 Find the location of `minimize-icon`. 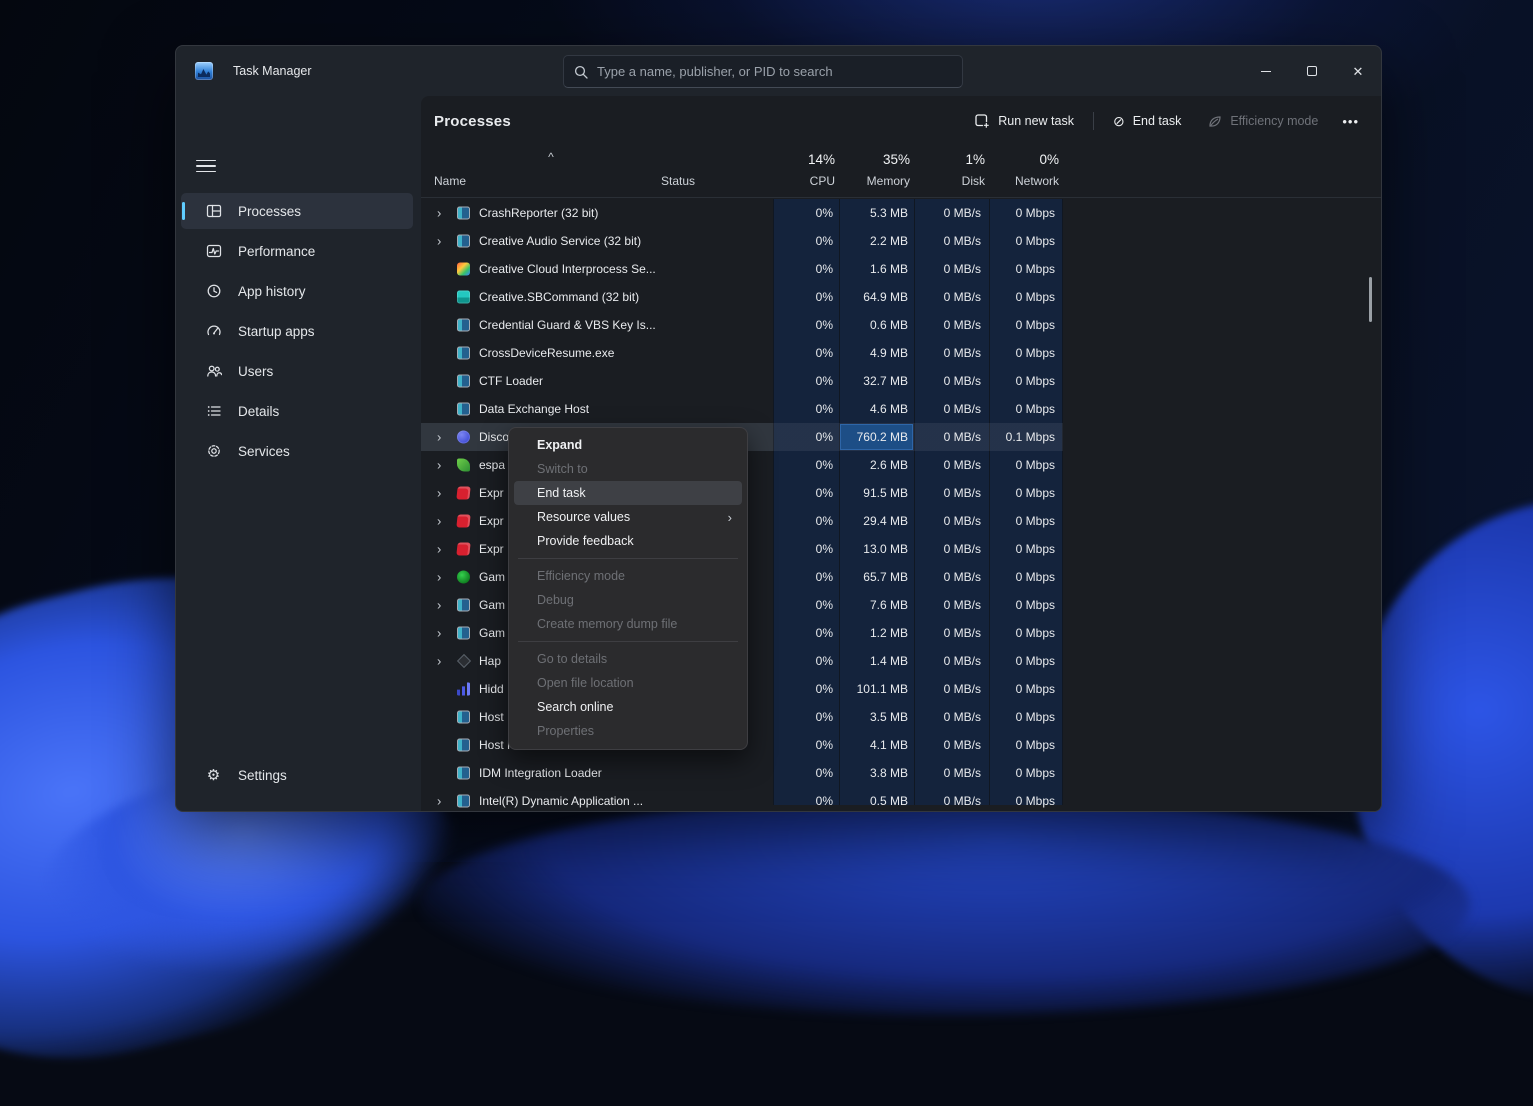

minimize-icon is located at coordinates (1266, 71).